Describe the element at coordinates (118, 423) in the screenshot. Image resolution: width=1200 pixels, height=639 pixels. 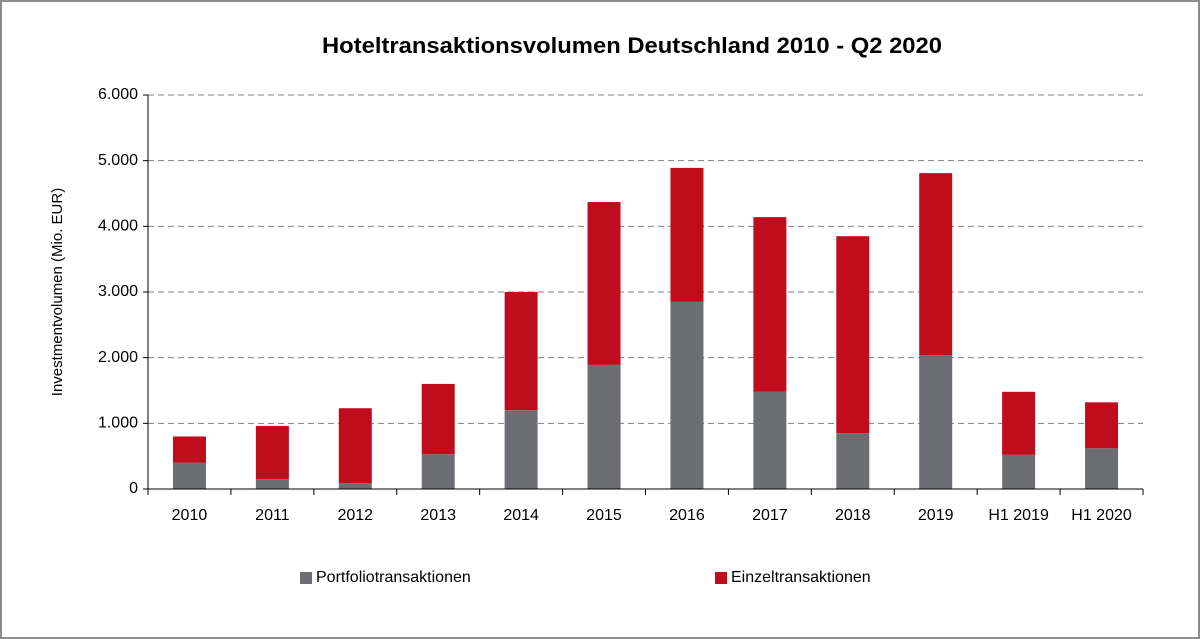
I see `y-tick-label: 1.000` at that location.